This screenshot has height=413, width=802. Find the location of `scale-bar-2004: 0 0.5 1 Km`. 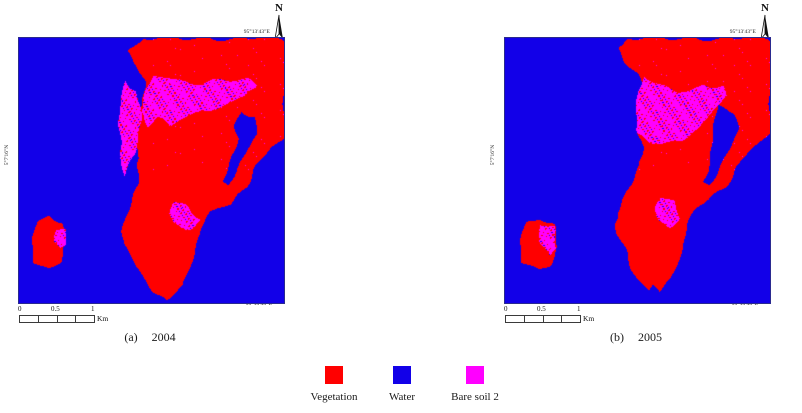

scale-bar-2004: 0 0.5 1 Km is located at coordinates (65, 315).